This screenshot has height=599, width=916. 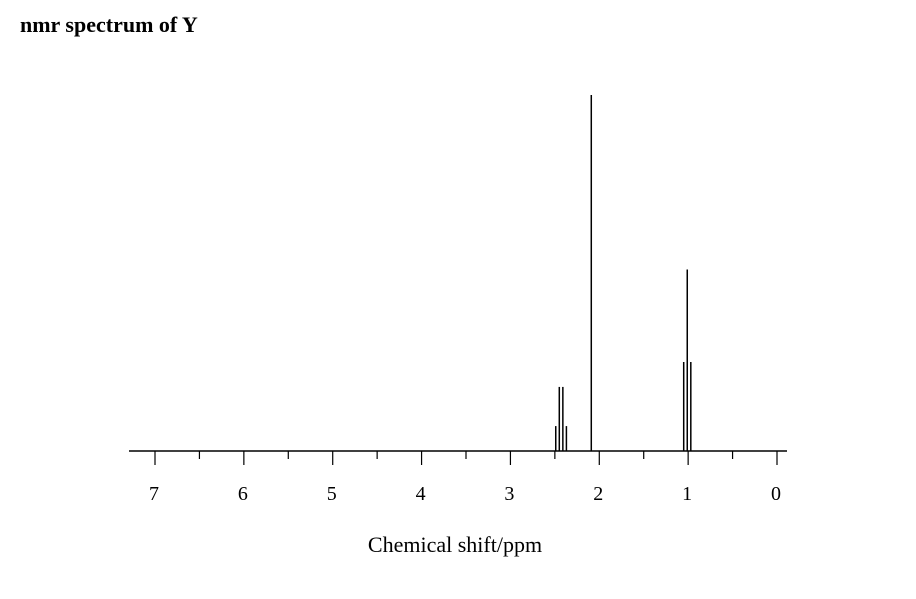 What do you see at coordinates (243, 494) in the screenshot?
I see `tick-label: 6` at bounding box center [243, 494].